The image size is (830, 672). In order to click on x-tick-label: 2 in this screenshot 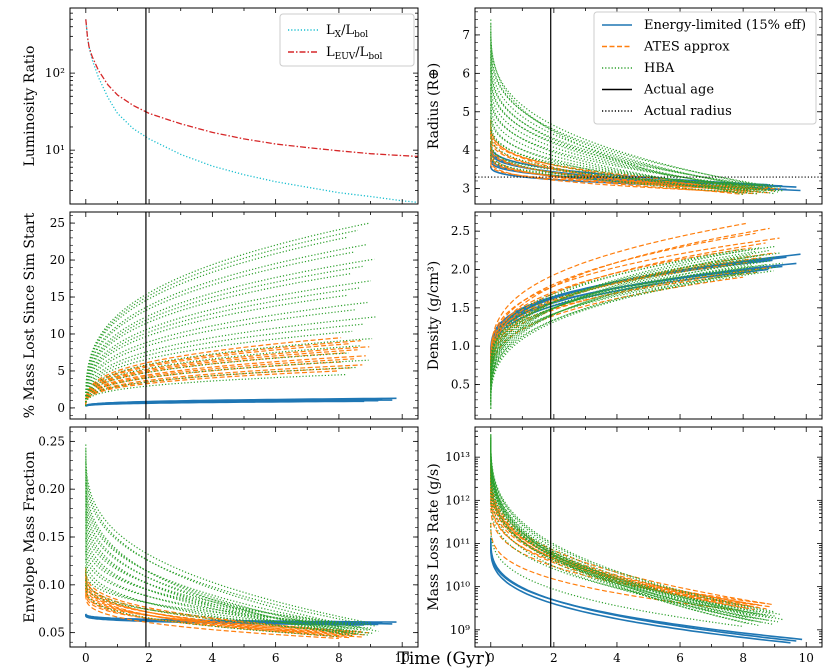, I will do `click(554, 658)`.